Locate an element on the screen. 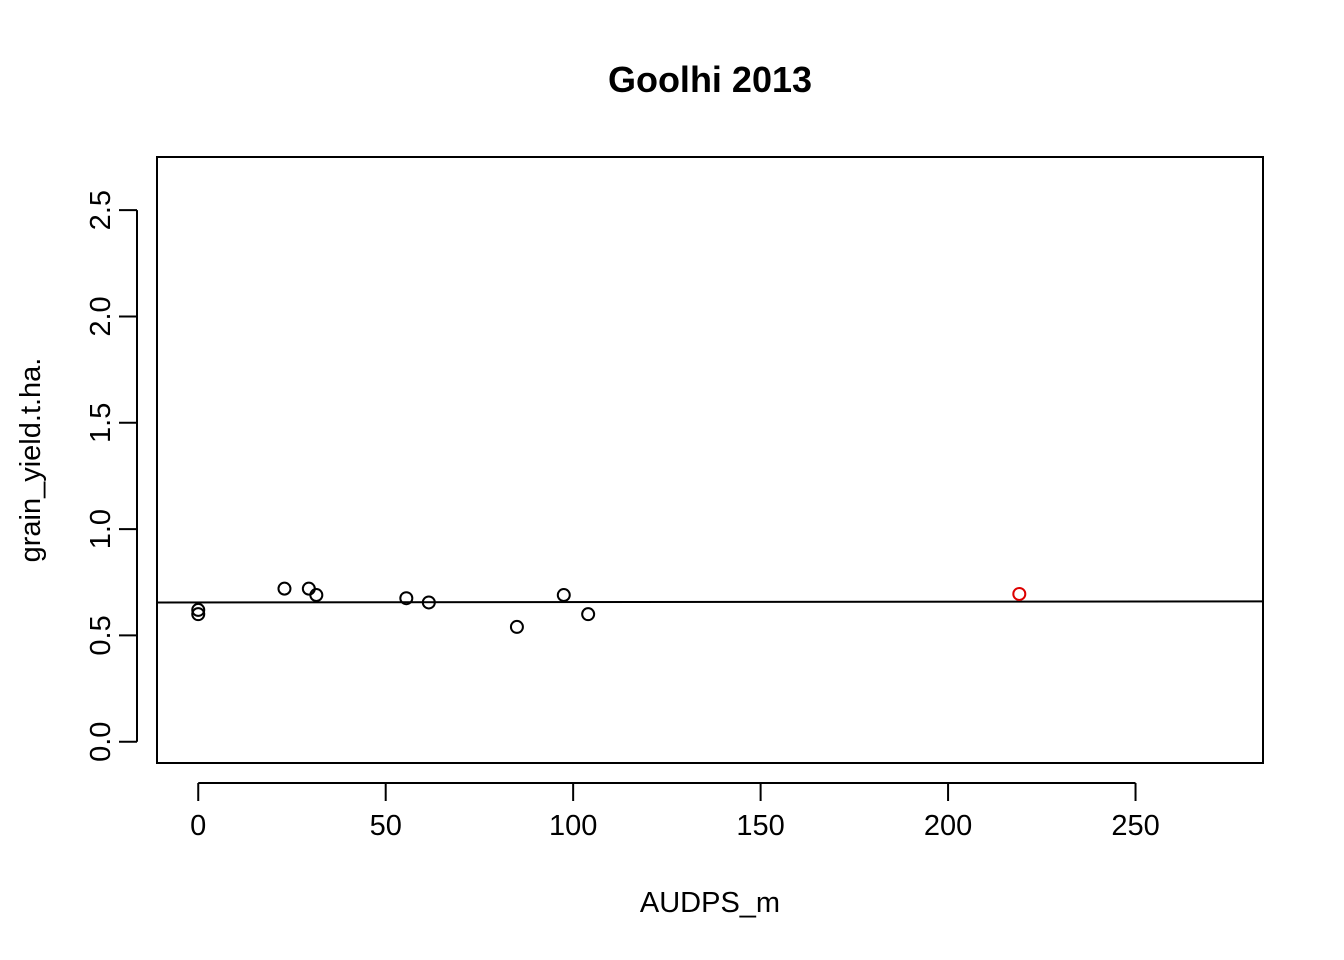  y-tick-label: 2.5 is located at coordinates (101, 210).